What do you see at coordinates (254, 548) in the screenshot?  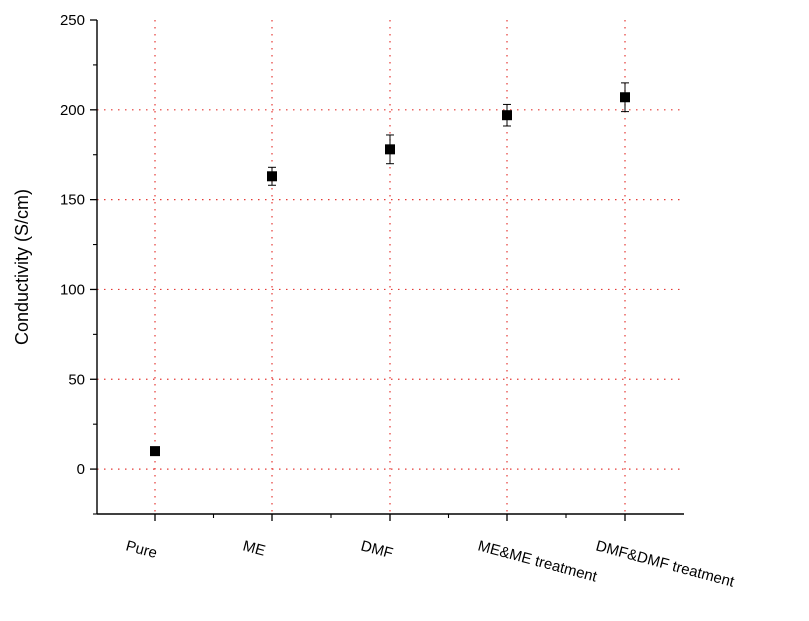 I see `x-tick-label: ME` at bounding box center [254, 548].